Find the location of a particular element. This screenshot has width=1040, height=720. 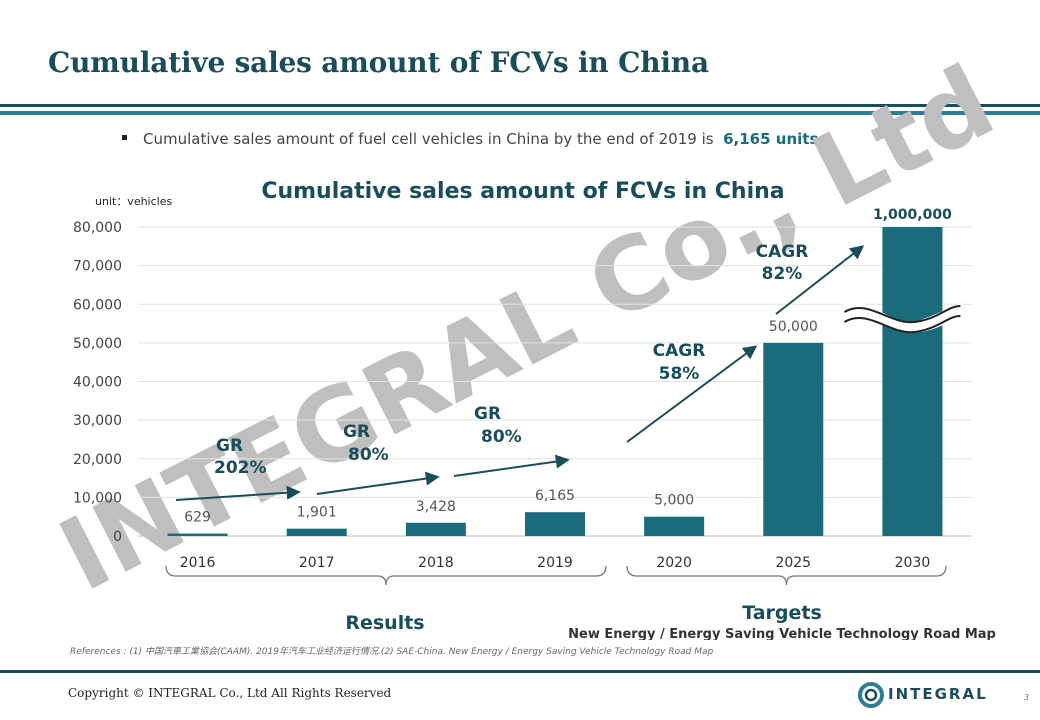

x-tick-label: 2030 is located at coordinates (913, 563).